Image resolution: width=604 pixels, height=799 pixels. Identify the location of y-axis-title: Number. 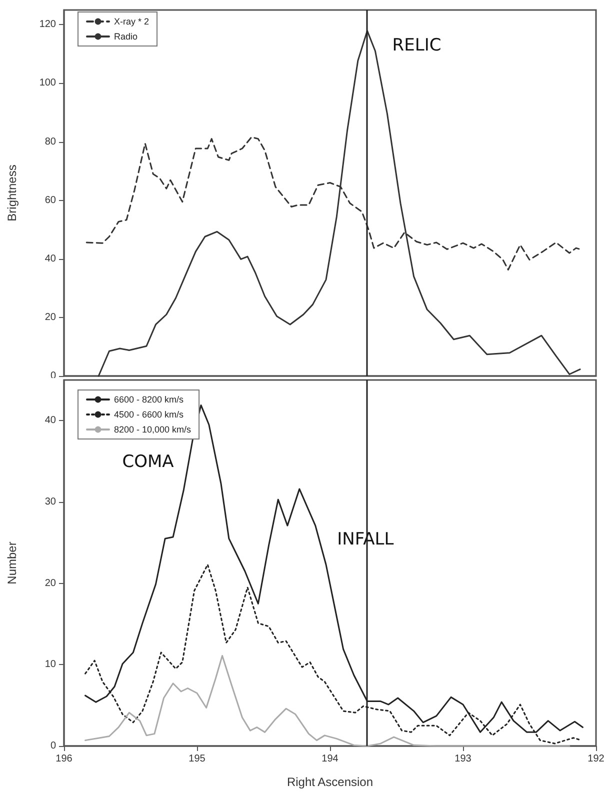
(12, 563).